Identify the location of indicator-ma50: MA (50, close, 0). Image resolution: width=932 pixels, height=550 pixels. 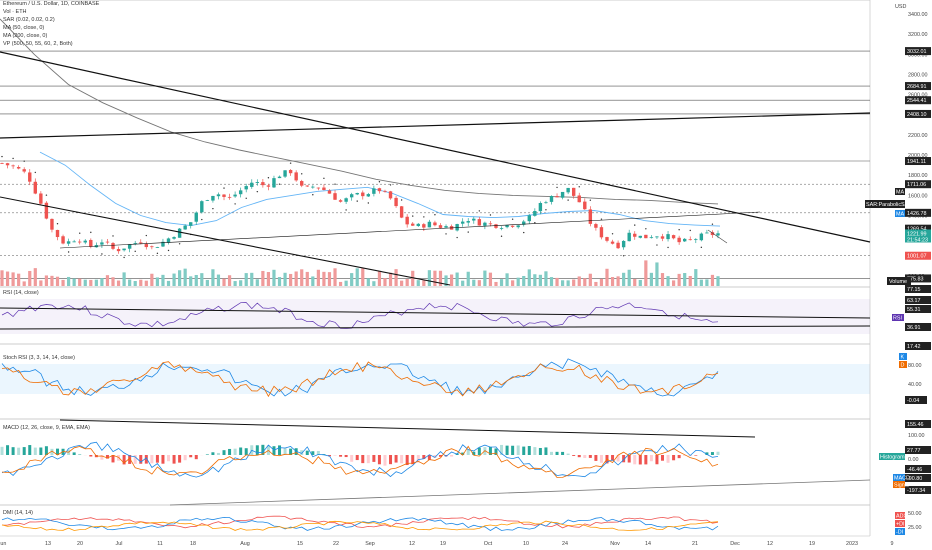
(24, 28).